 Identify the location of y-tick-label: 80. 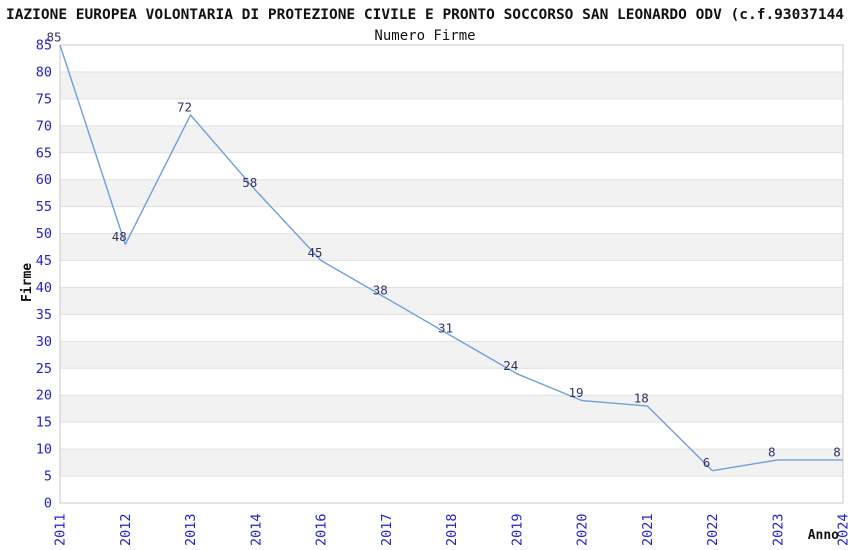
(44, 72).